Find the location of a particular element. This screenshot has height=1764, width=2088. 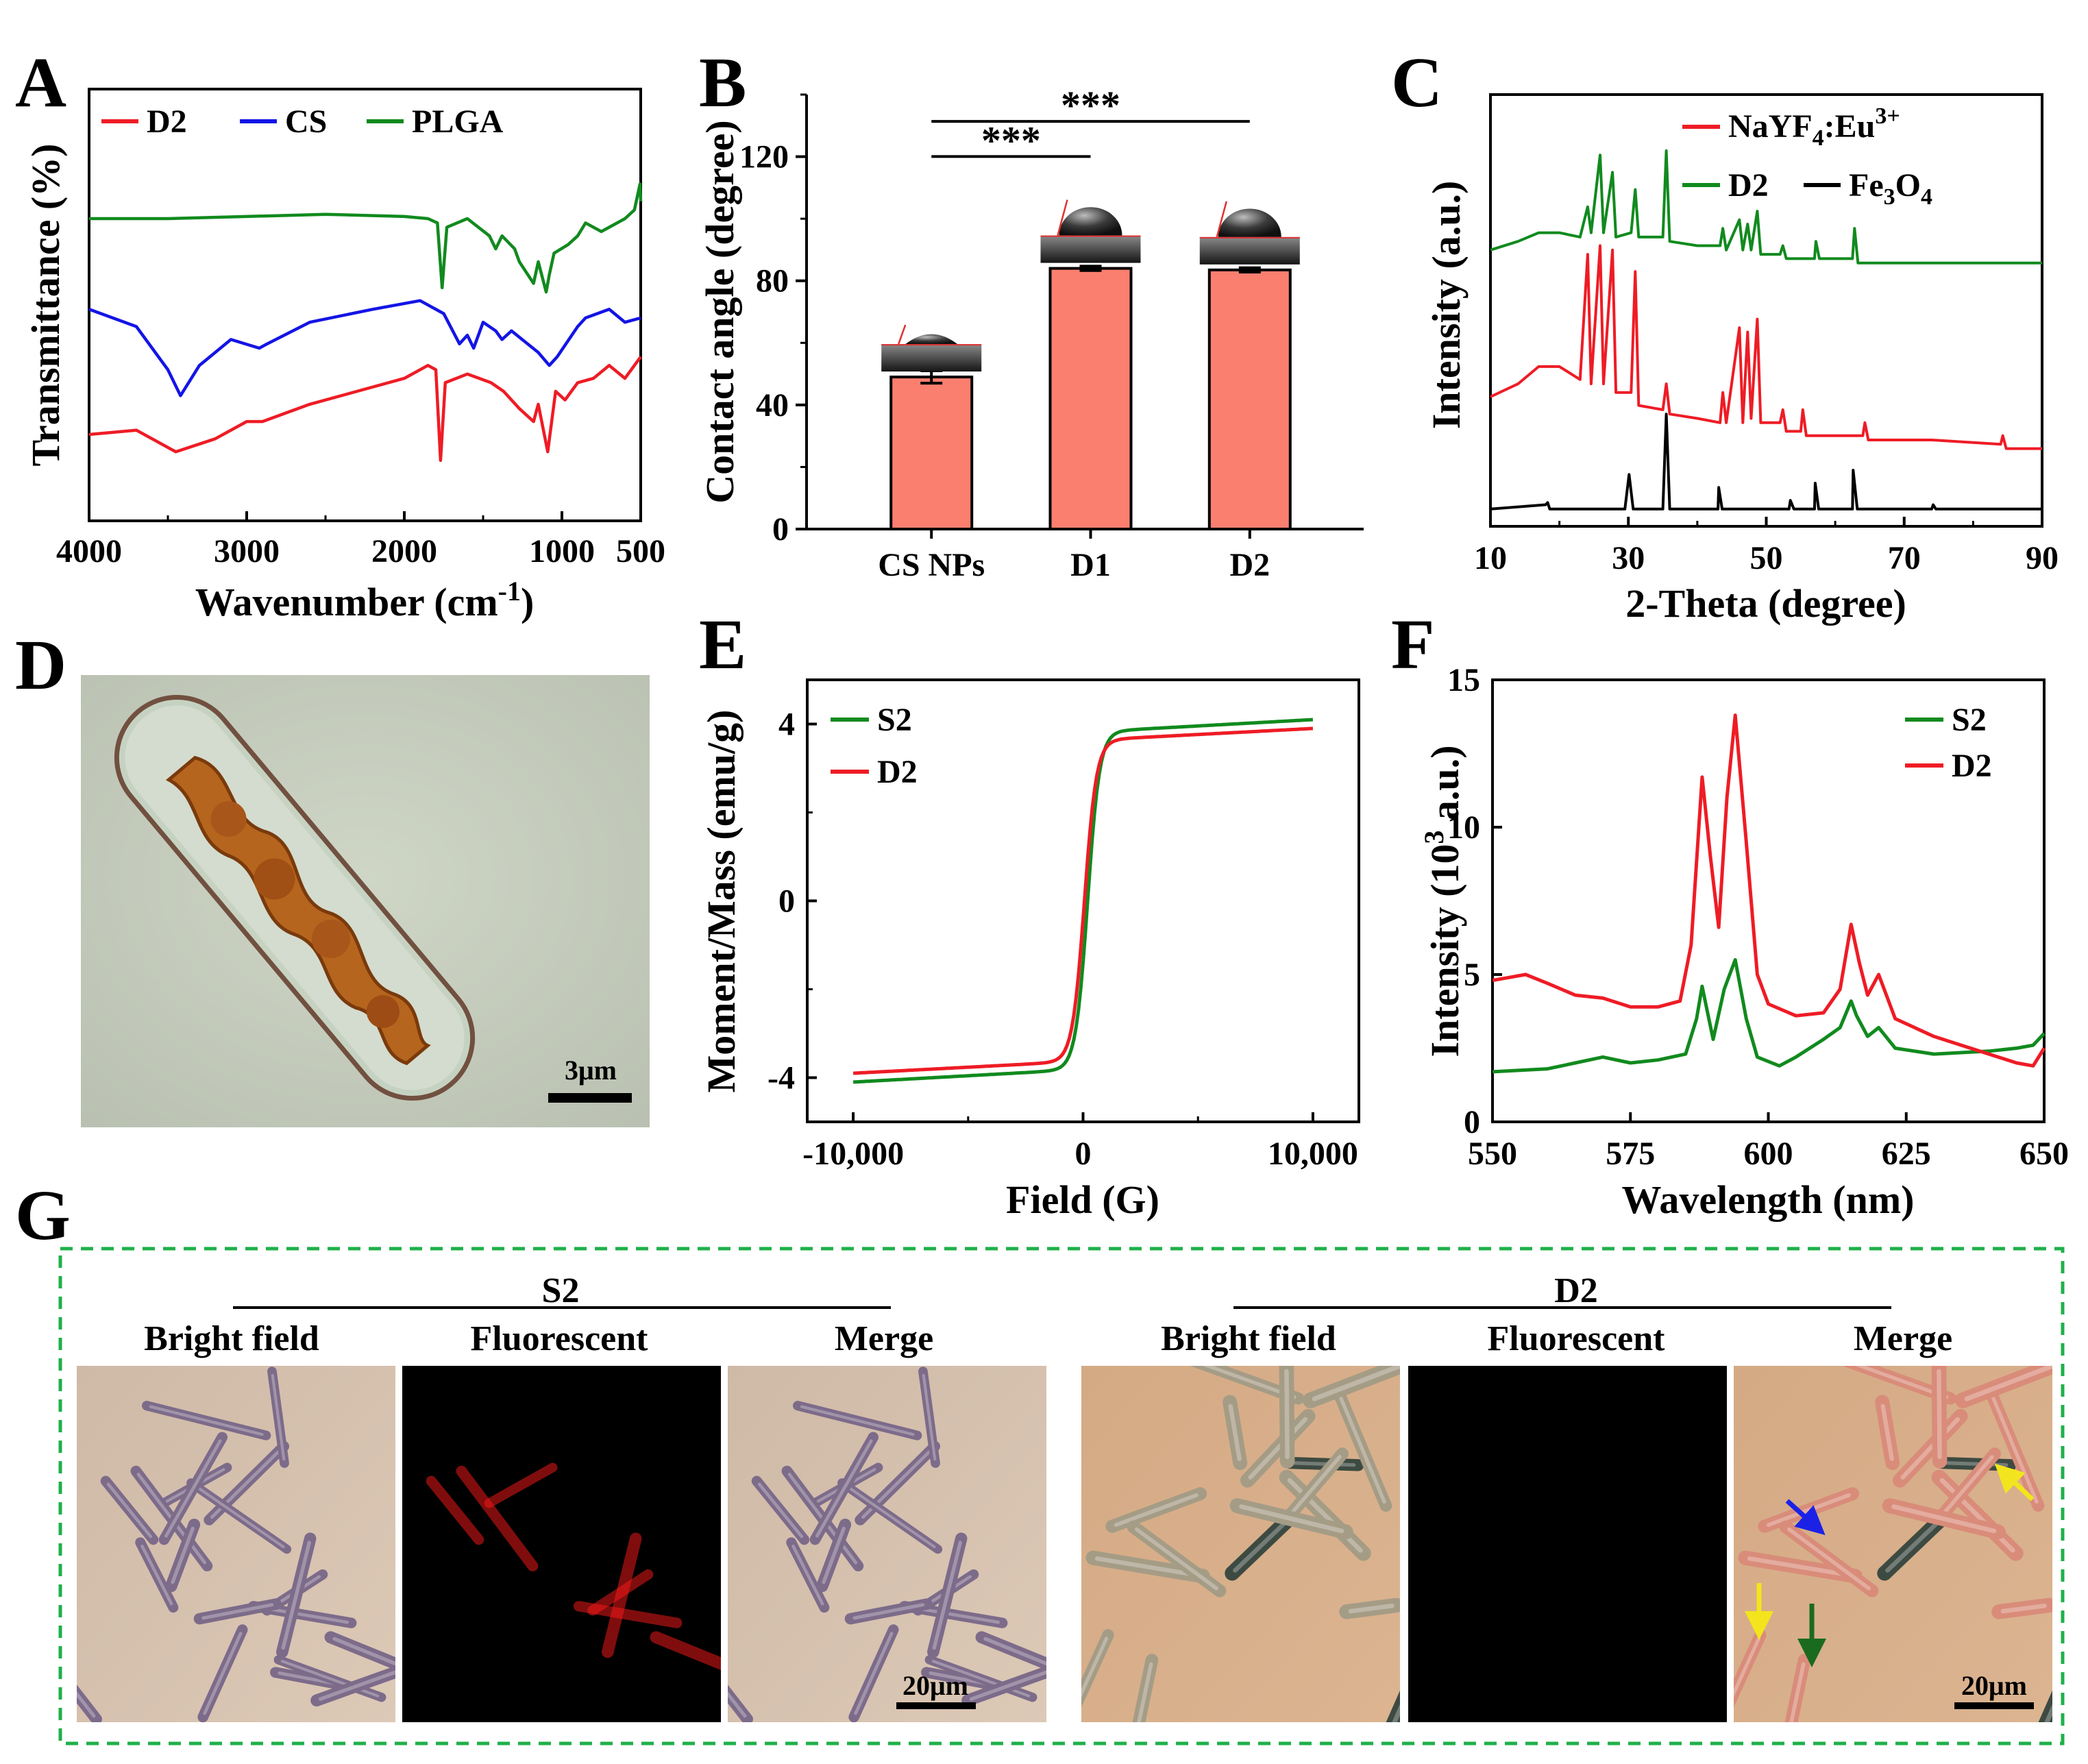

x-tick-label: 650 is located at coordinates (2044, 1154).